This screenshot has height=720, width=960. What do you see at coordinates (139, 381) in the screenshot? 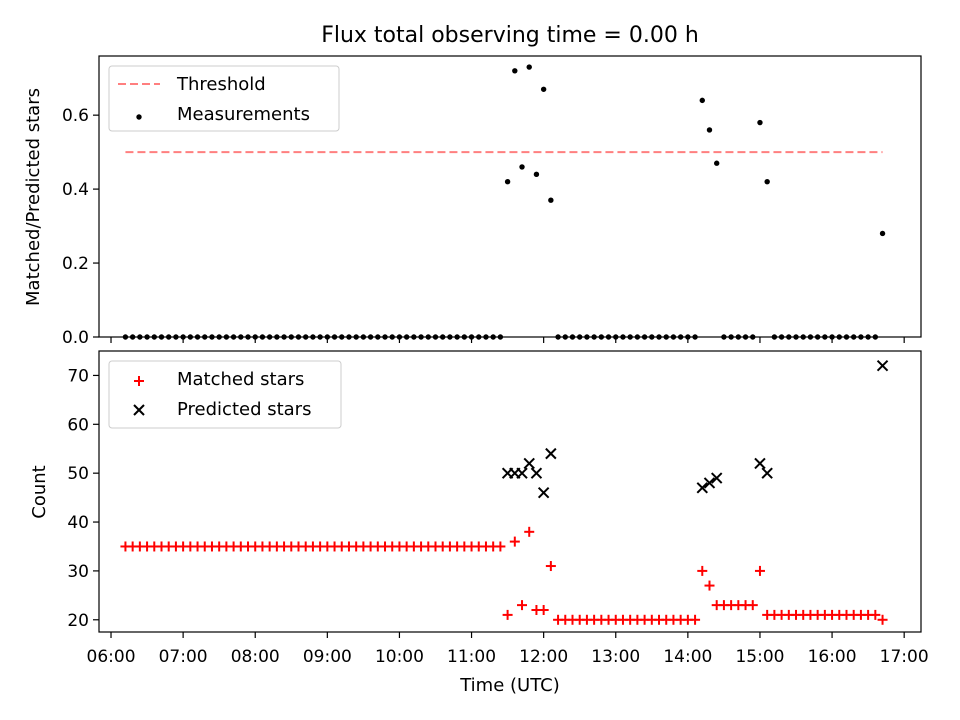
I see `legend-matched-swatch` at bounding box center [139, 381].